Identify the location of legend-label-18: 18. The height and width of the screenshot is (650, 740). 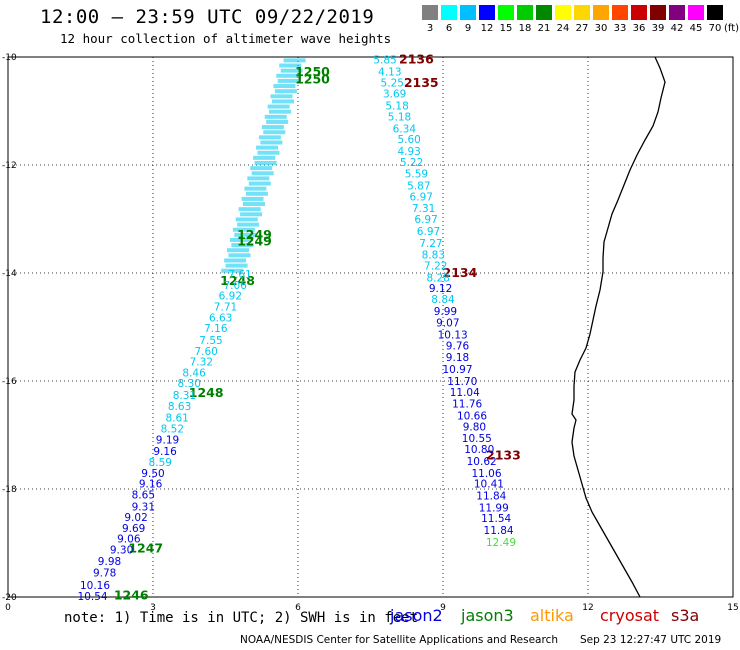
(525, 28).